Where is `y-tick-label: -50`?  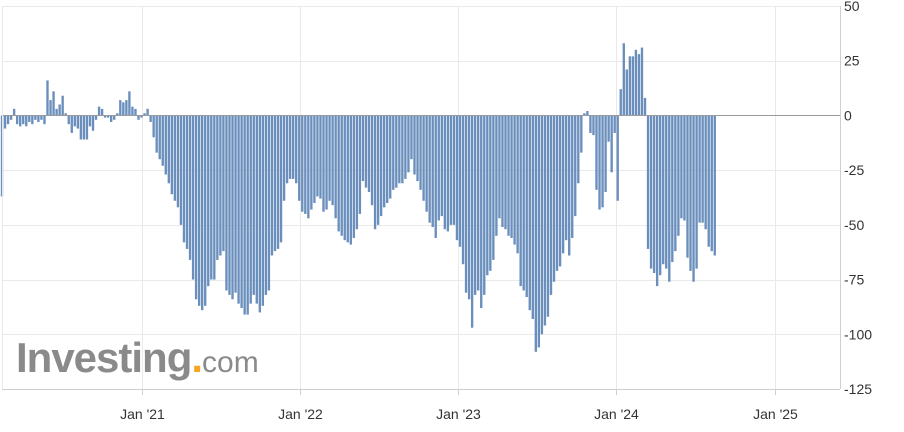
y-tick-label: -50 is located at coordinates (854, 225).